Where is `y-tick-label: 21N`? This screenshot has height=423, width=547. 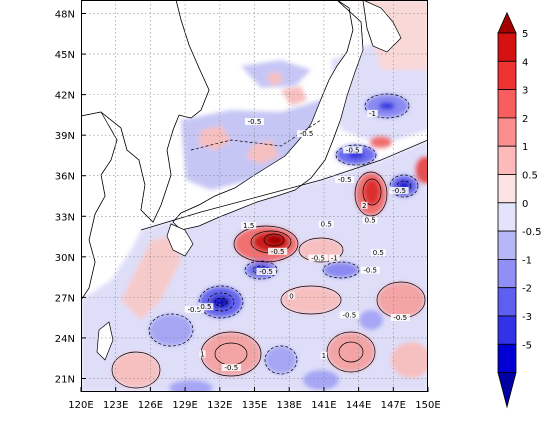
y-tick-label: 21N is located at coordinates (65, 379).